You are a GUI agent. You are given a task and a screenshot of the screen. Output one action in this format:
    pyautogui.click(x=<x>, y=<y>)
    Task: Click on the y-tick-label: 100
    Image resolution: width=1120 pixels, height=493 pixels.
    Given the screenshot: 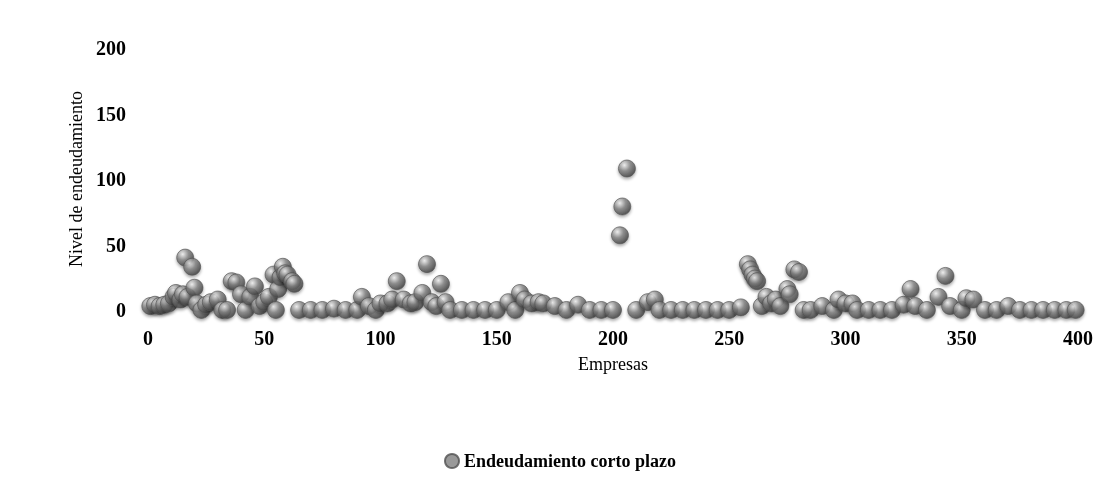 What is the action you would take?
    pyautogui.click(x=111, y=179)
    